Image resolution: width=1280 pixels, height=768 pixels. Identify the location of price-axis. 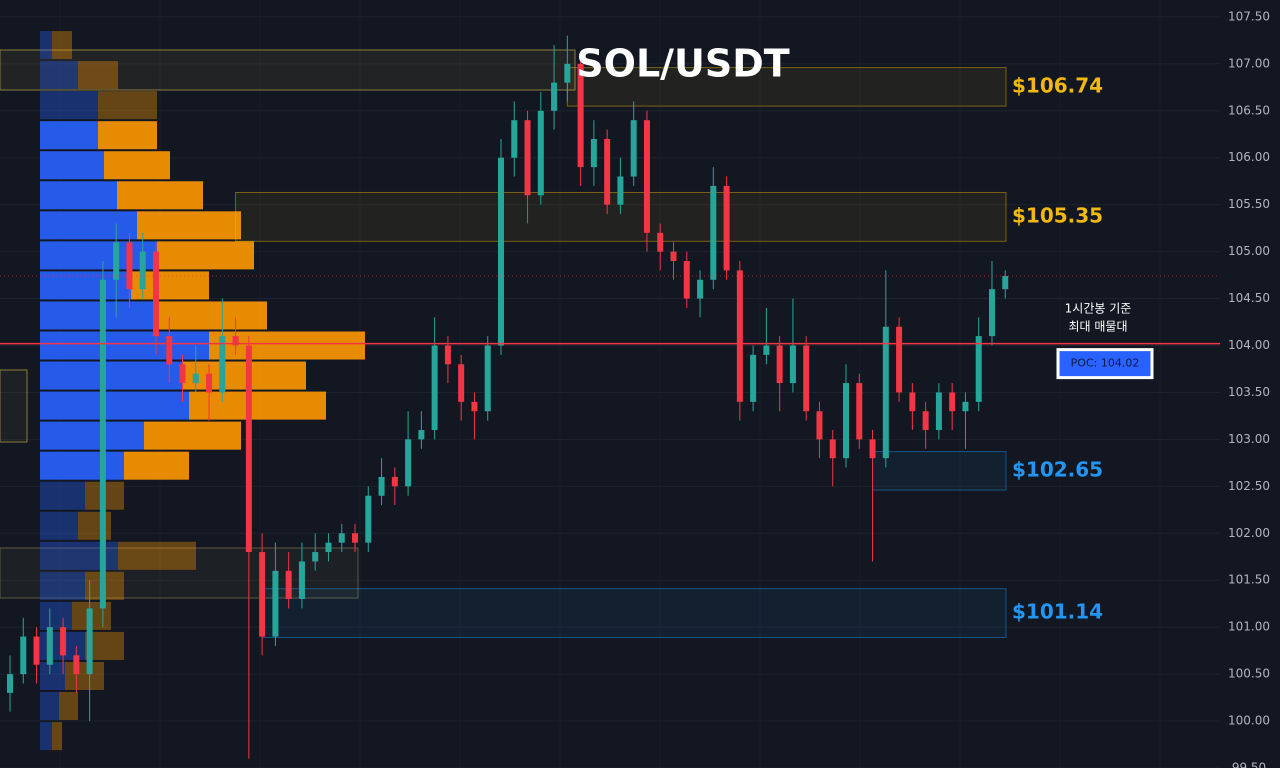
(1250, 384).